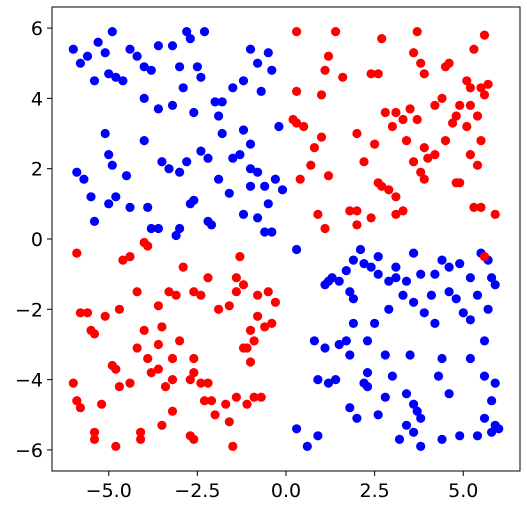 Image resolution: width=527 pixels, height=511 pixels. What do you see at coordinates (37, 29) in the screenshot?
I see `y-tick-label: 6` at bounding box center [37, 29].